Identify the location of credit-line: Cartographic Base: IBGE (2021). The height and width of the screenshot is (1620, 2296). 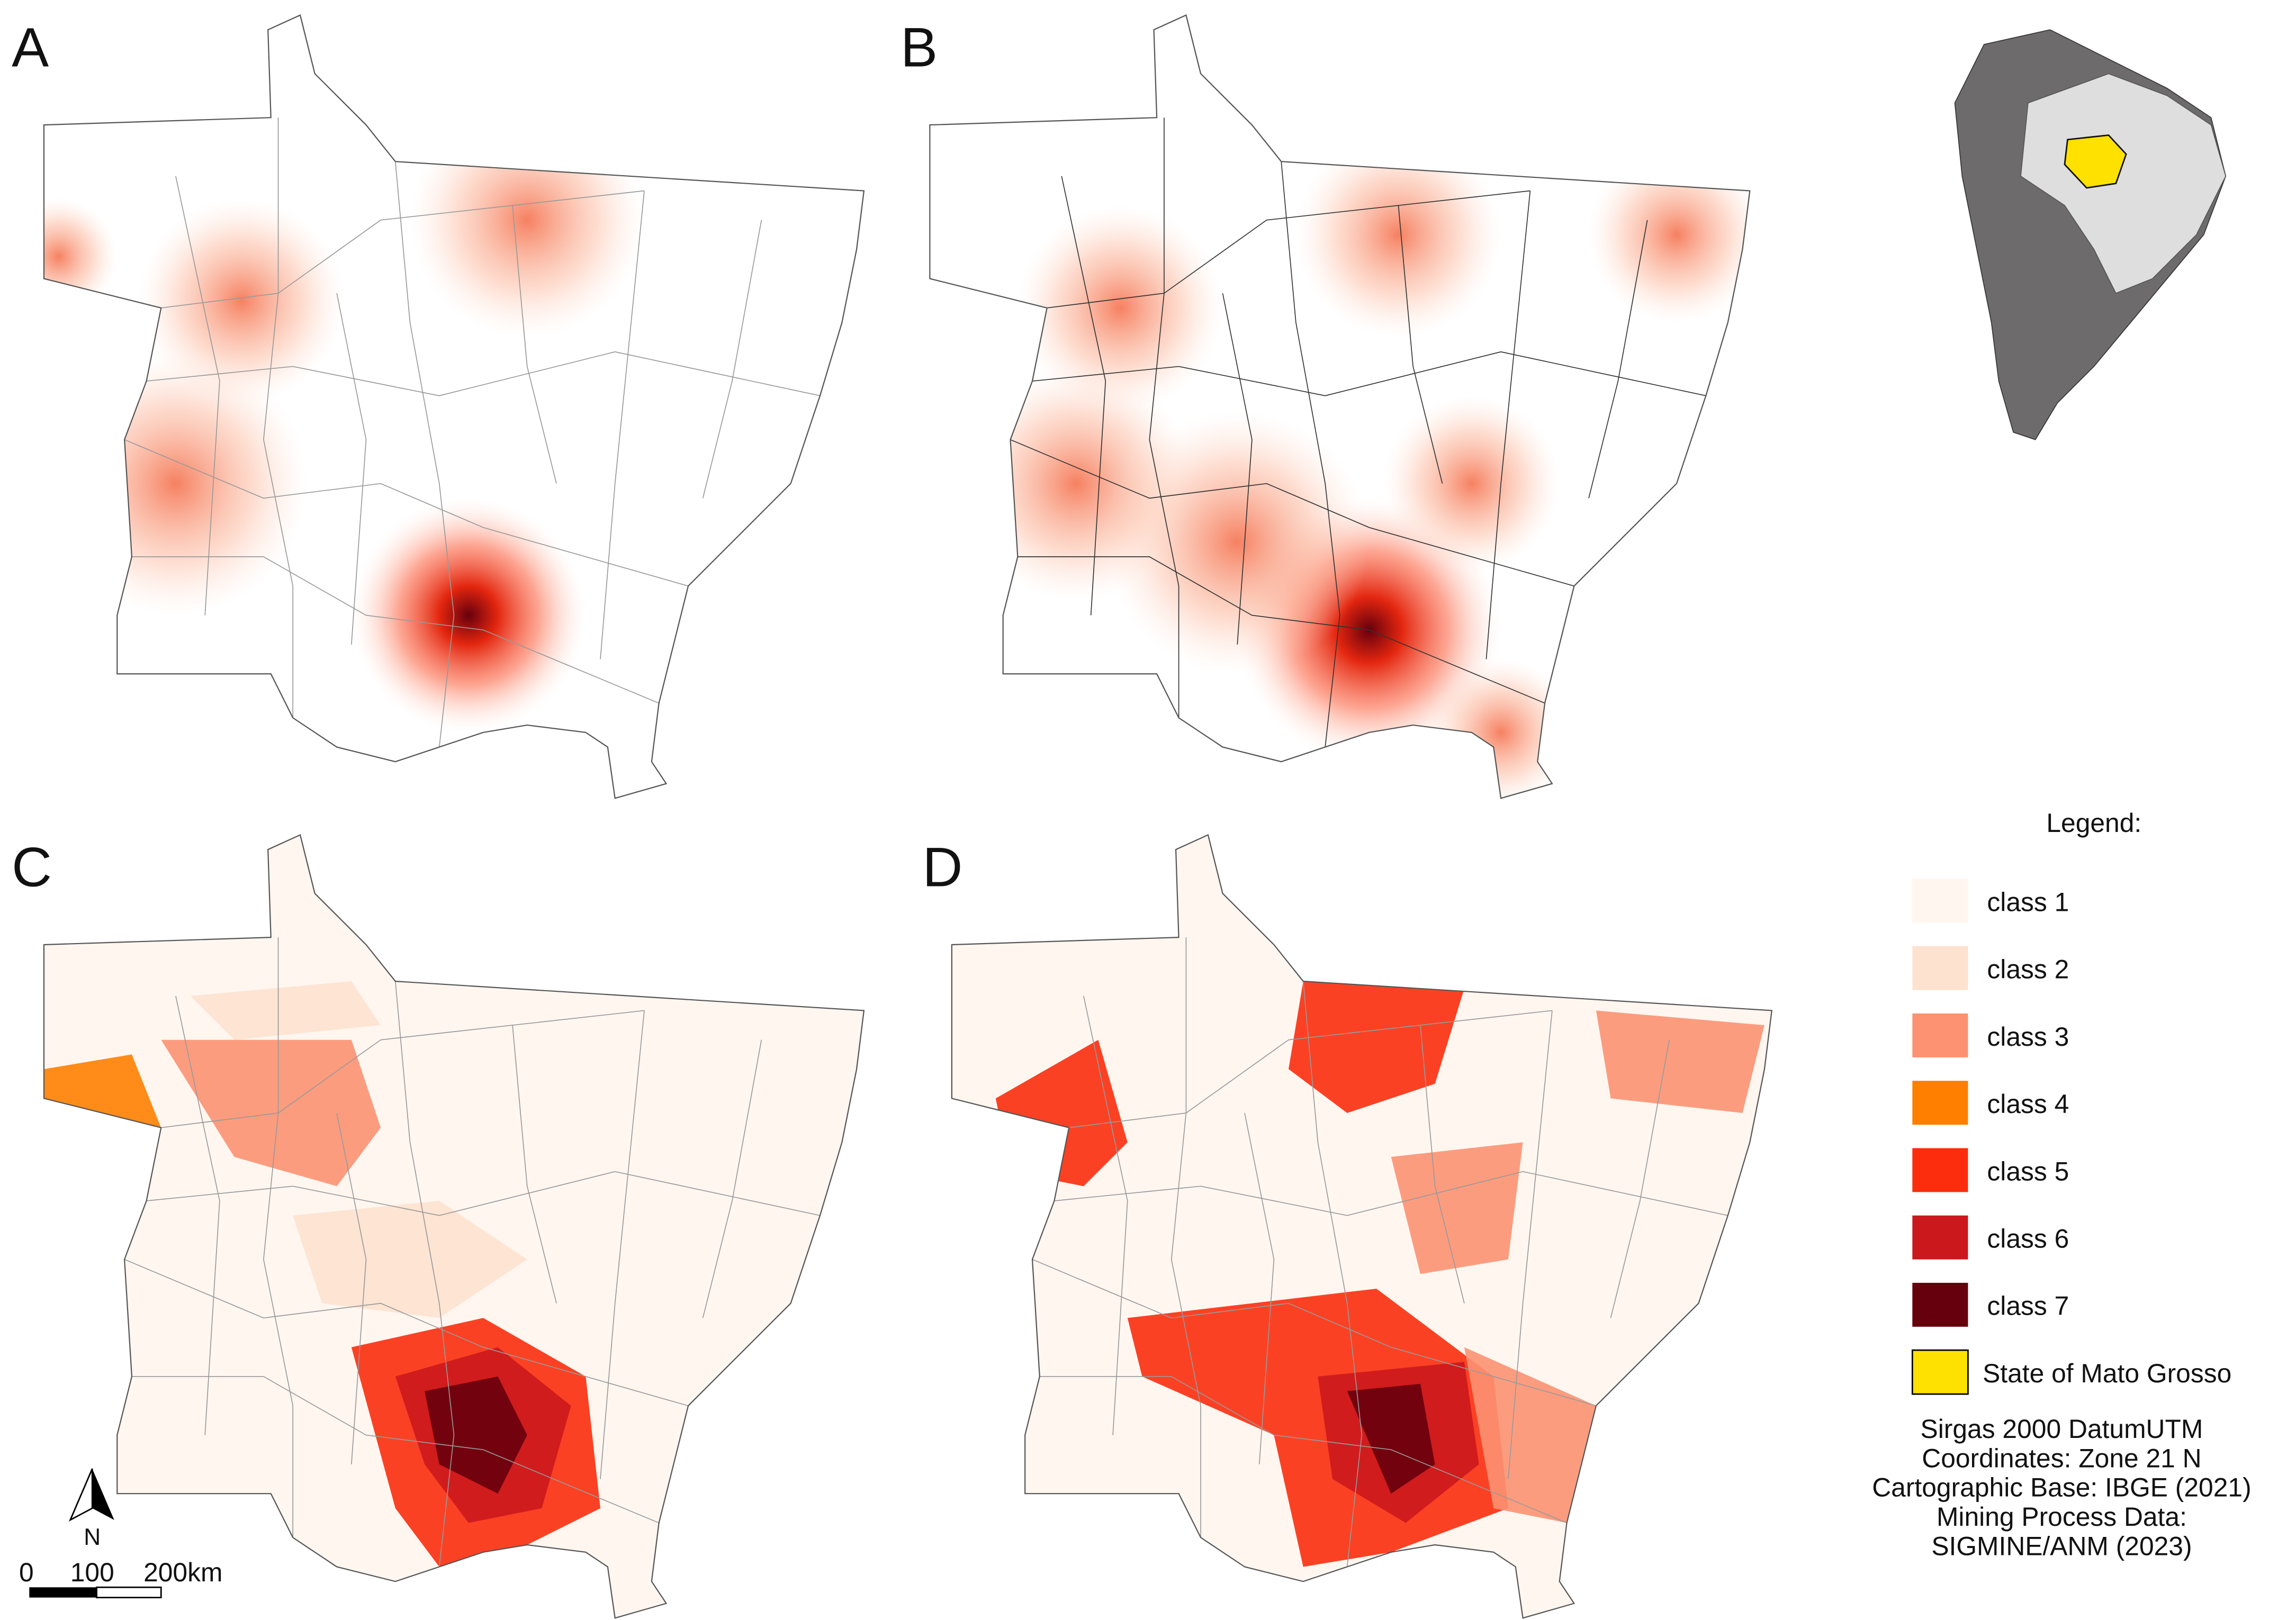
(2062, 1488).